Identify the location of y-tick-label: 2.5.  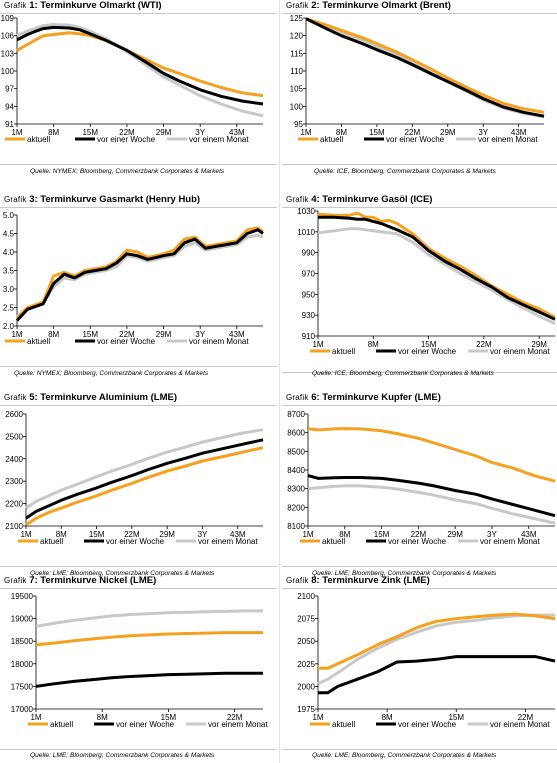
(9, 308).